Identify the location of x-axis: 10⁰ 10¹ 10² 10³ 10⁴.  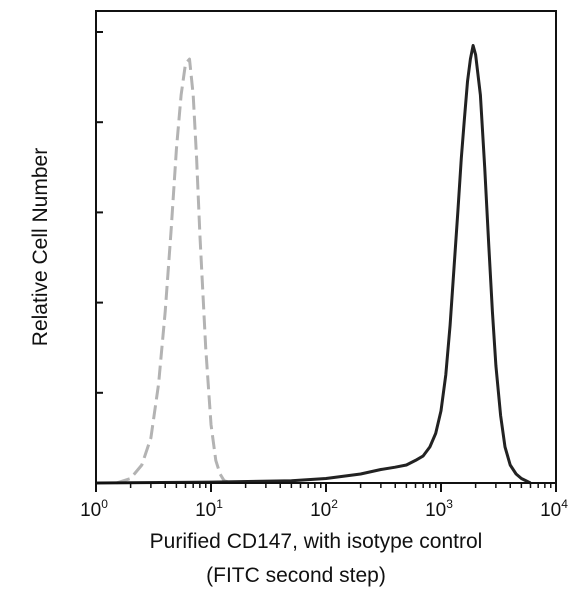
(324, 502).